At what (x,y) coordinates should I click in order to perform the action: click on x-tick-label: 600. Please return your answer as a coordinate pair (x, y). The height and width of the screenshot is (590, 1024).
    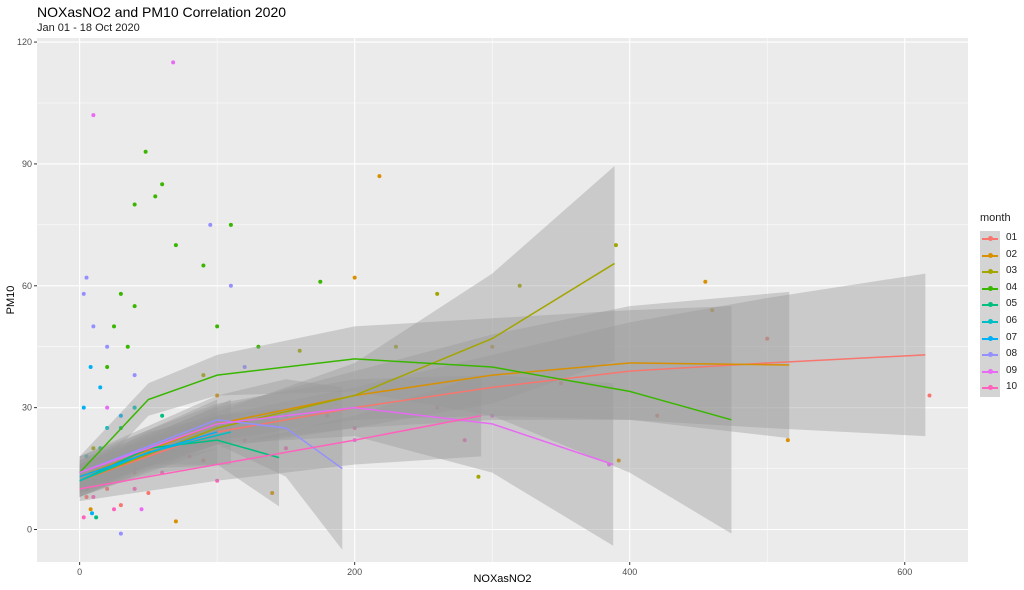
    Looking at the image, I should click on (904, 572).